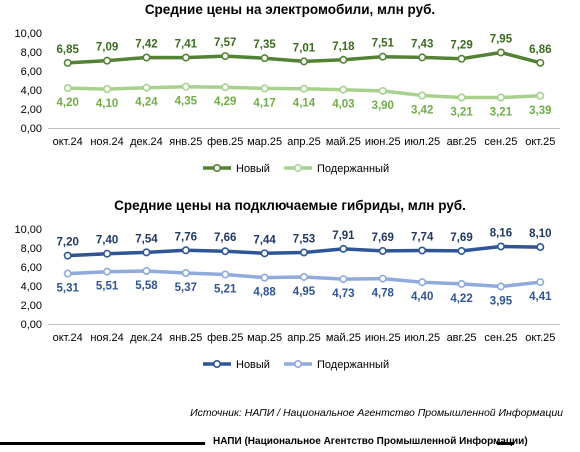 Image resolution: width=580 pixels, height=452 pixels. Describe the element at coordinates (540, 338) in the screenshot. I see `phev-x-tick: окт.25` at that location.